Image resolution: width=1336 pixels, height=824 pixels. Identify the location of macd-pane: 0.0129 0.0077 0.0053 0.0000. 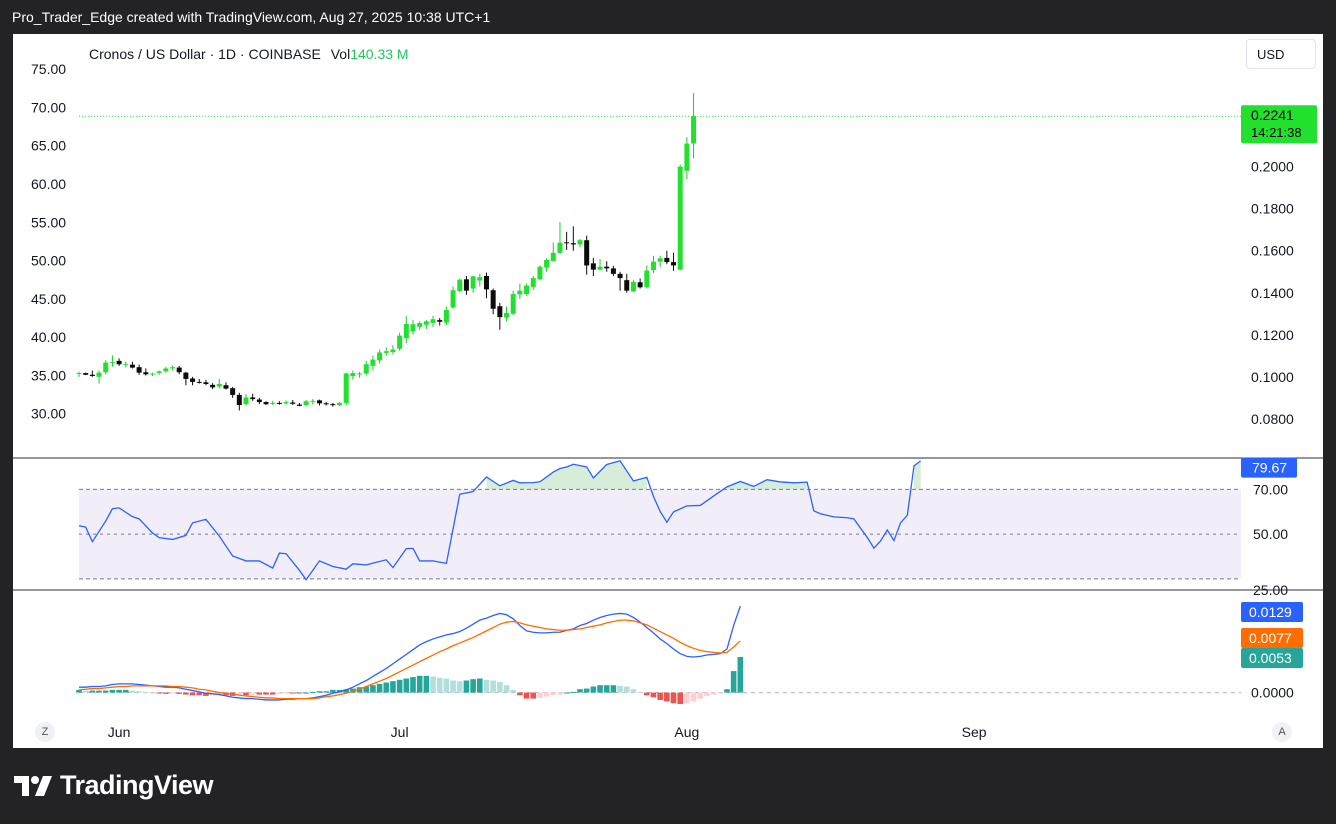
(689, 653).